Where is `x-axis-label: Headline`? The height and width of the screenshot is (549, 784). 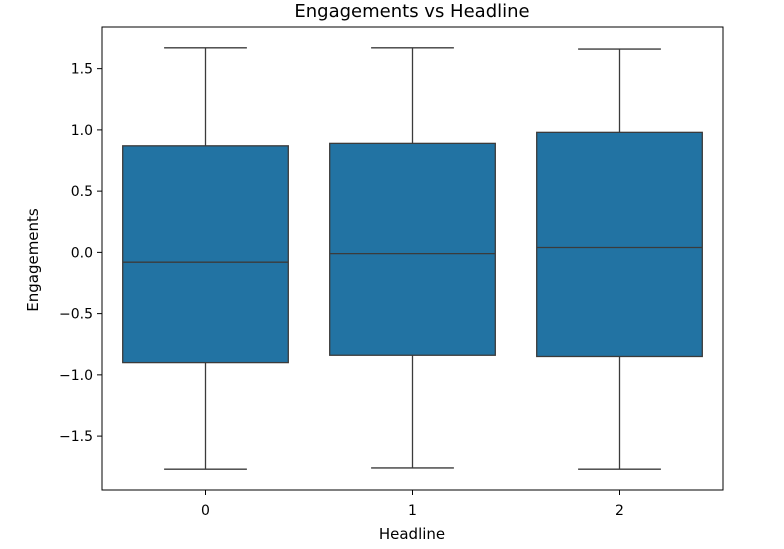 x-axis-label: Headline is located at coordinates (412, 534).